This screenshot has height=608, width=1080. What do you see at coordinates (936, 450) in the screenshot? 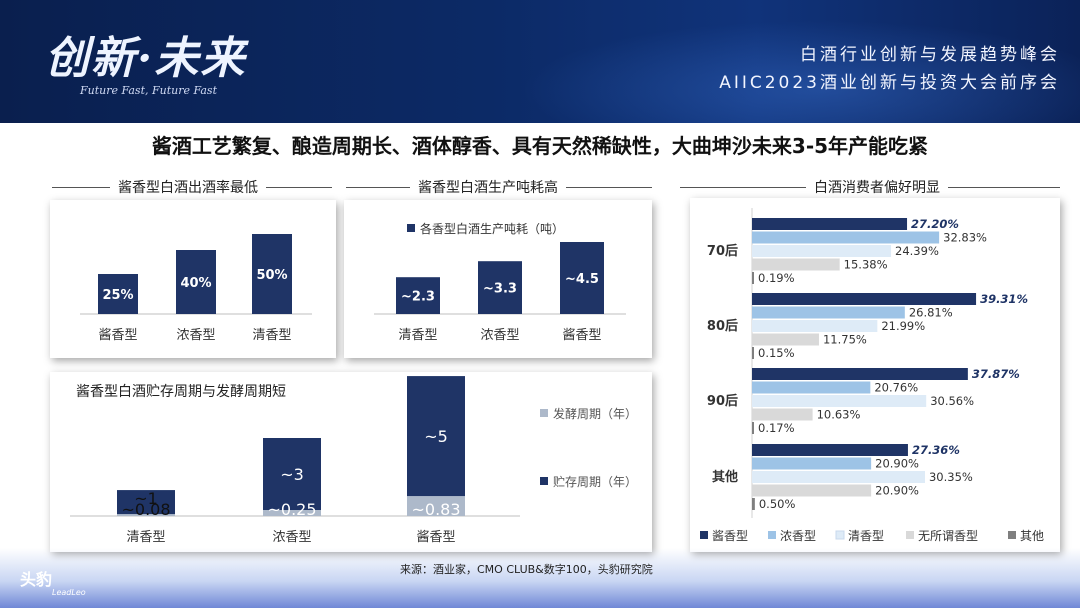
I see `preference-bar-label-3-0: 27.36%` at bounding box center [936, 450].